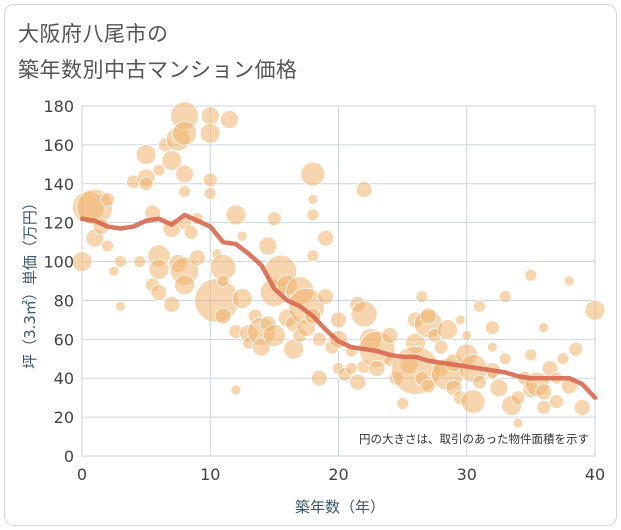 This screenshot has width=621, height=530. I want to click on y-tick-label: 20, so click(64, 417).